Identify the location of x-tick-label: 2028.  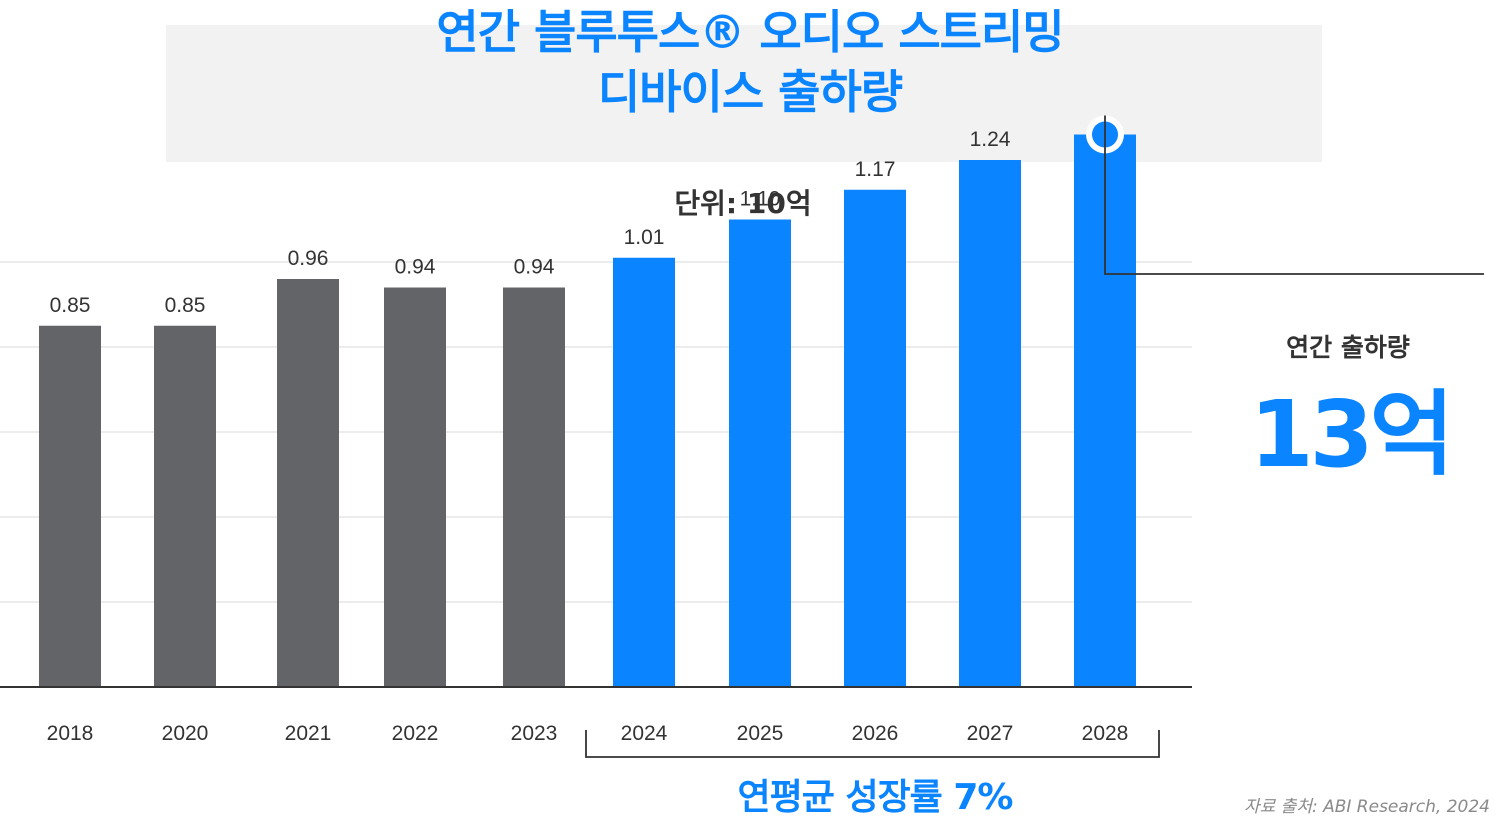
(1105, 733).